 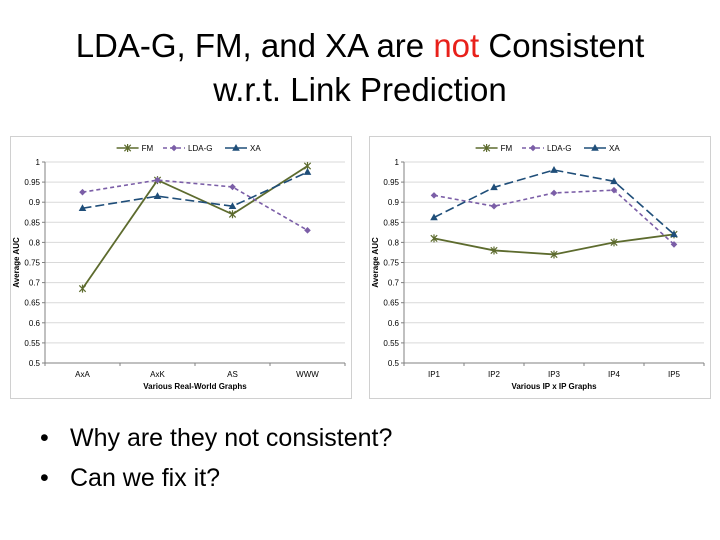 I want to click on bullet-text: Can we fix it?, so click(x=145, y=478).